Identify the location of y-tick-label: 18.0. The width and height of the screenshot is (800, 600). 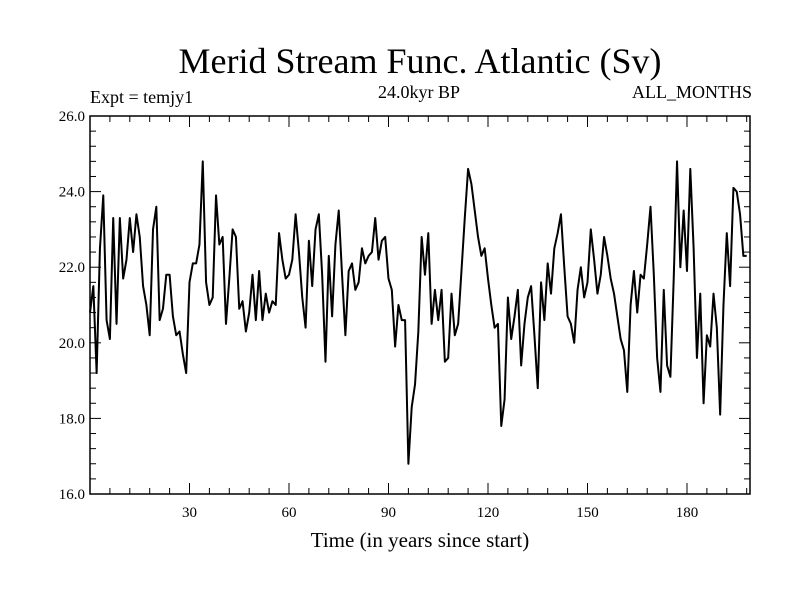
(72, 419).